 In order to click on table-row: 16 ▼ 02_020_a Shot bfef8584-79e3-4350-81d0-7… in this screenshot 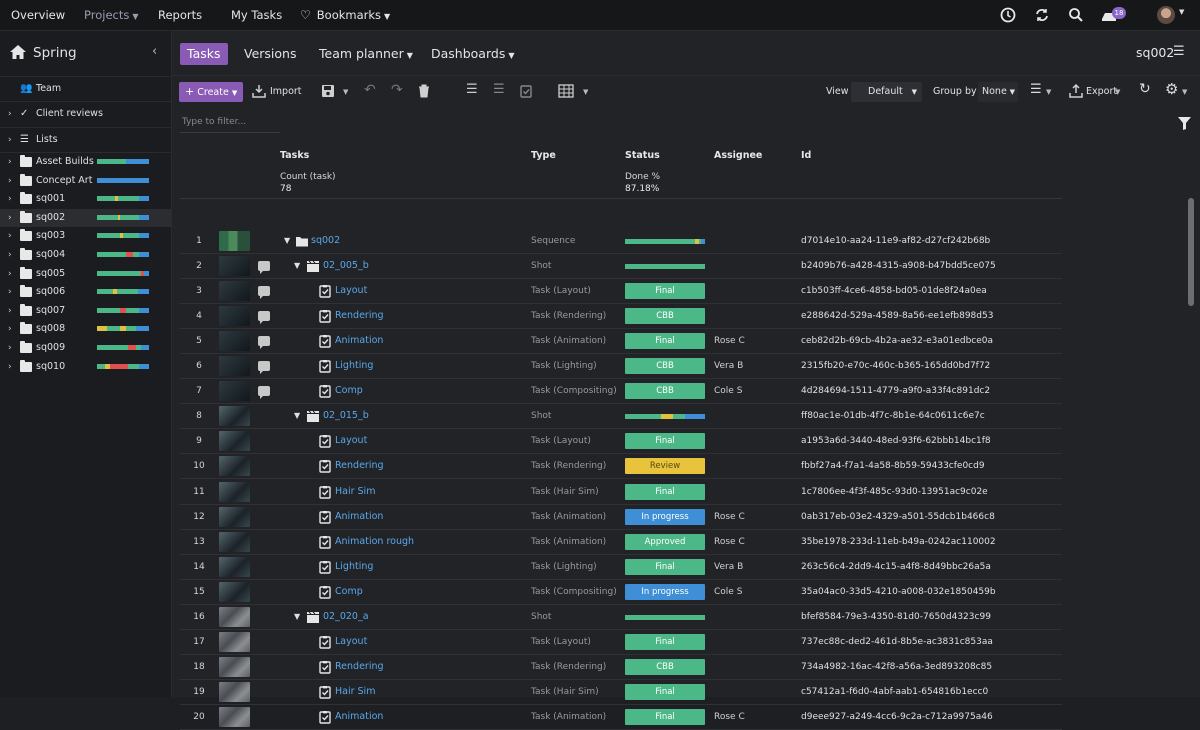, I will do `click(621, 617)`.